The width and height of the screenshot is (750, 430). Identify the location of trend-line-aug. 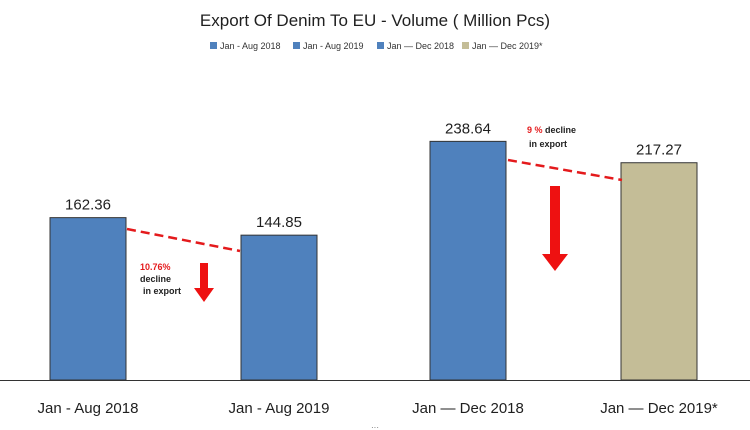
(183, 240).